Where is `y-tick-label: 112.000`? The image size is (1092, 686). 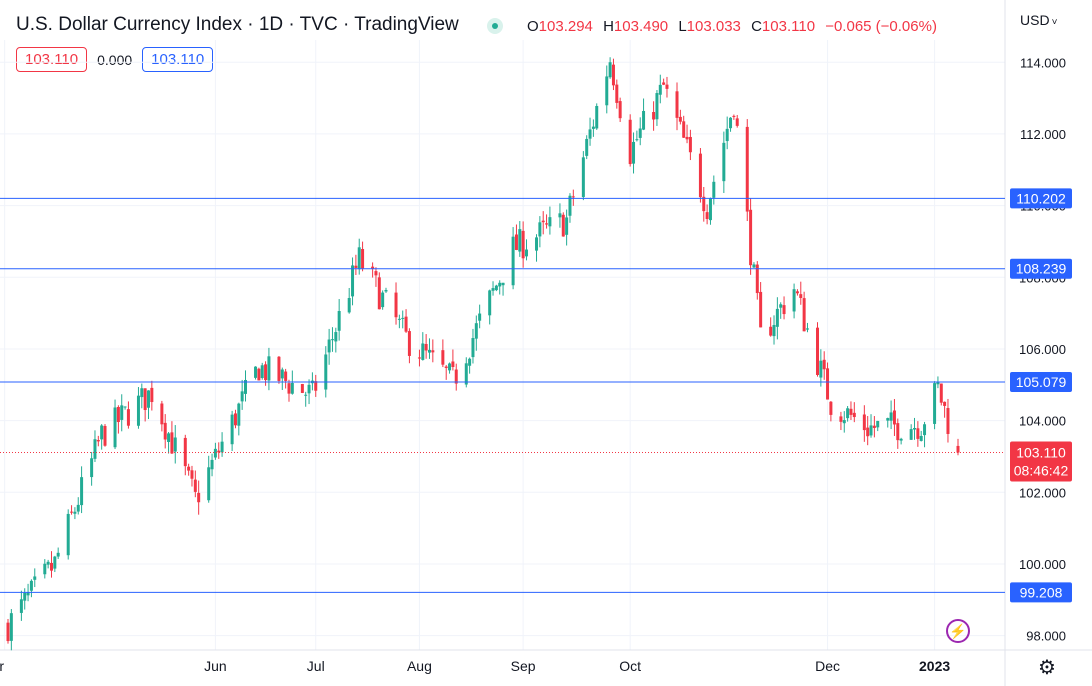
y-tick-label: 112.000 is located at coordinates (1043, 134).